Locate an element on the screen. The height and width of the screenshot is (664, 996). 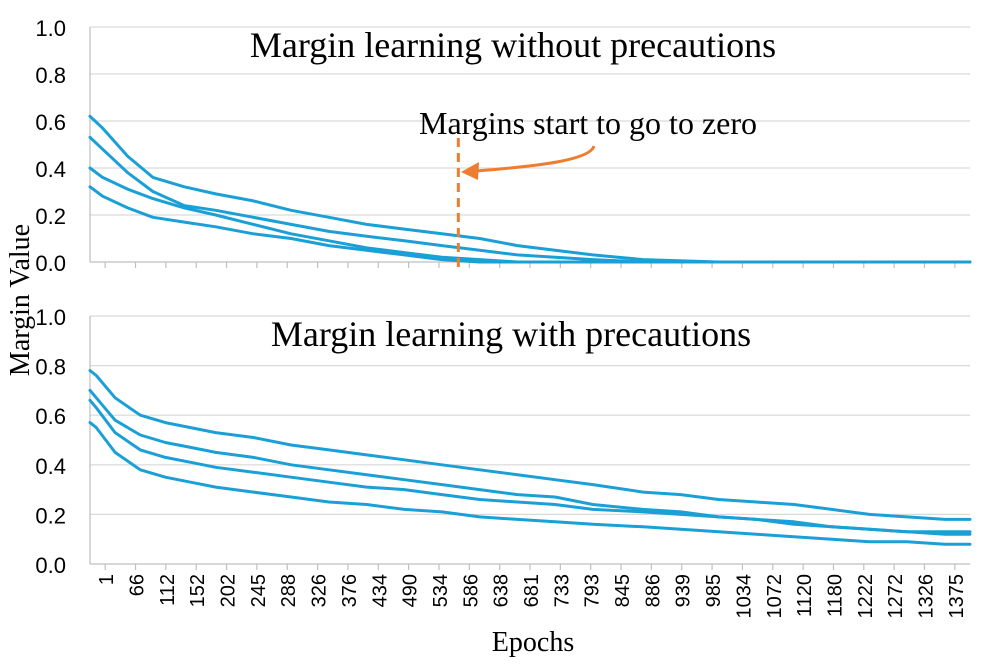
x-tick-label: 939 is located at coordinates (684, 590).